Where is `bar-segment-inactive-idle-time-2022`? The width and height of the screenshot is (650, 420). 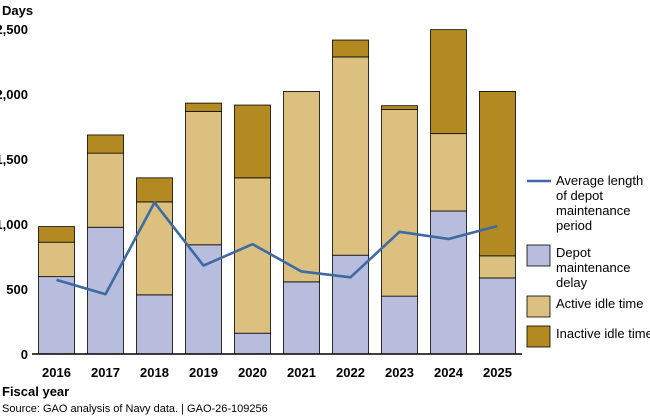
bar-segment-inactive-idle-time-2022 is located at coordinates (350, 48).